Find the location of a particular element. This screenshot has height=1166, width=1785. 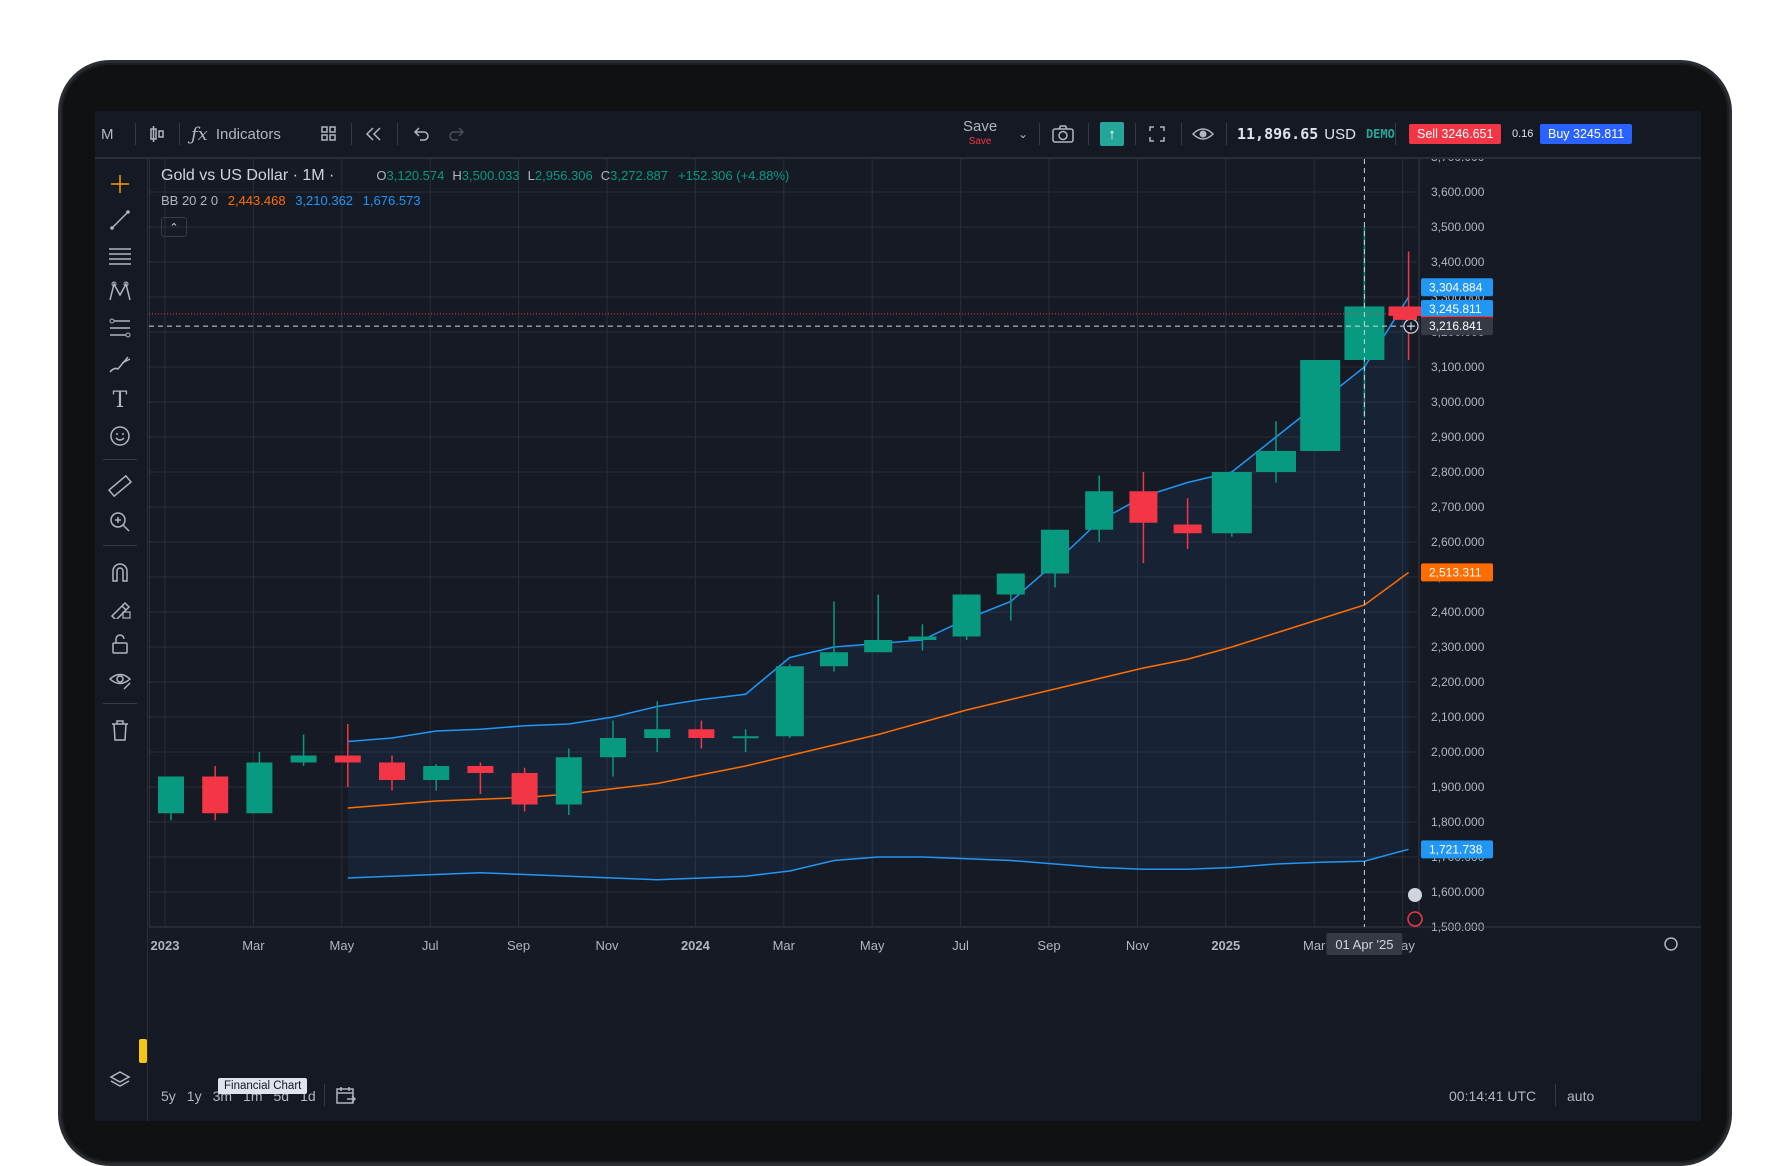

plus-icon is located at coordinates (1411, 326).